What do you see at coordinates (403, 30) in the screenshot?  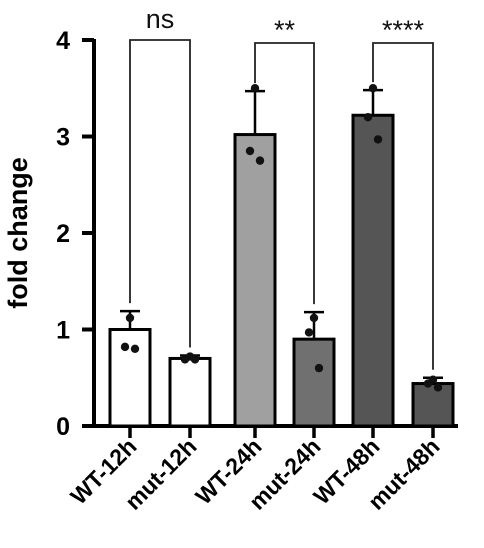 I see `significance-label: ****` at bounding box center [403, 30].